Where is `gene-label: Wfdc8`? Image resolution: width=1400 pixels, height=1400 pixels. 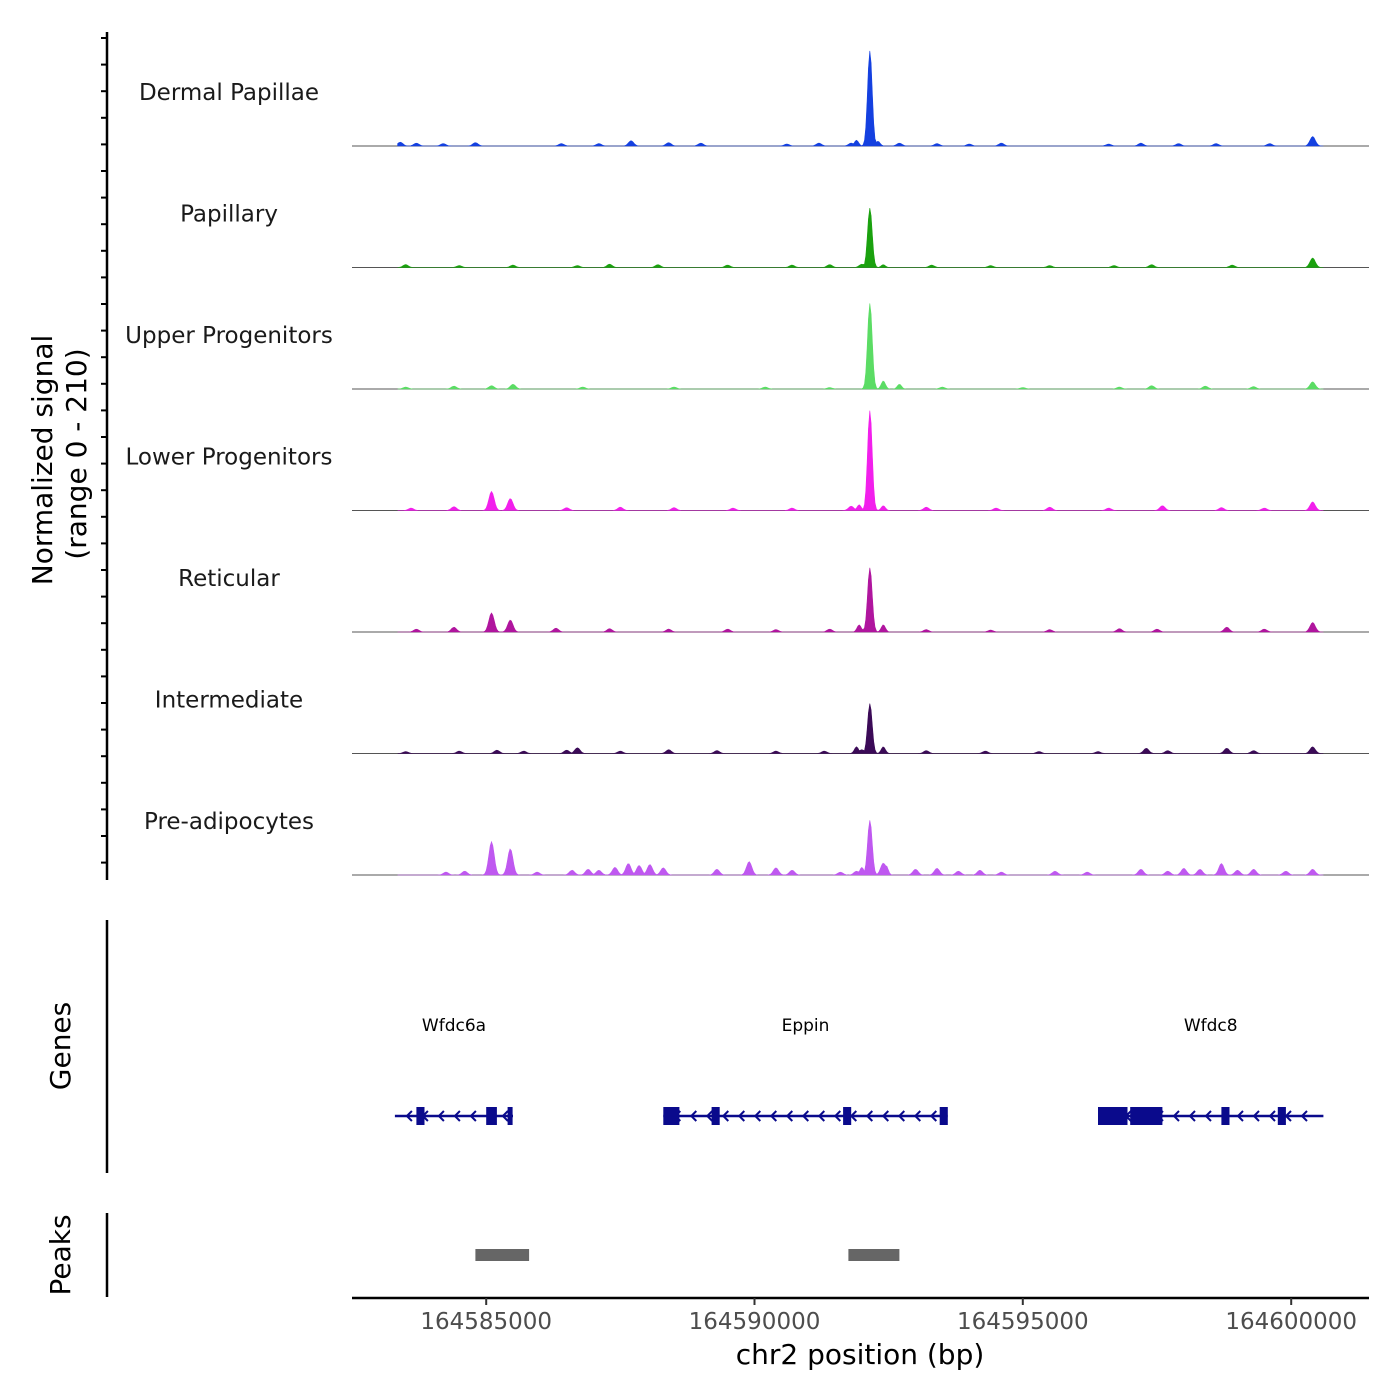 gene-label: Wfdc8 is located at coordinates (1211, 1026).